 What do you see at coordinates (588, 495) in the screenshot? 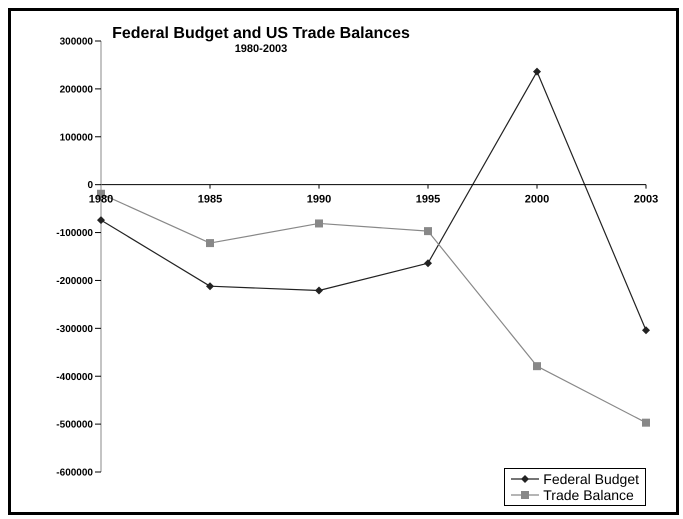
I see `legend-label: Trade Balance` at bounding box center [588, 495].